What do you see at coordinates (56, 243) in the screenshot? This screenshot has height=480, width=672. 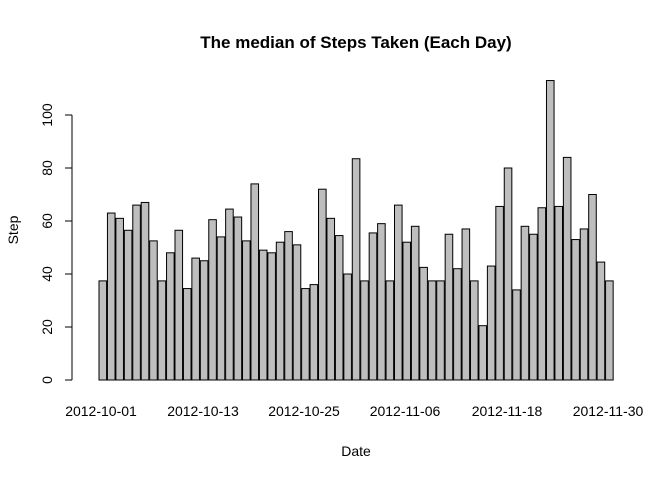 I see `y-axis: 0 20 40 60 80 100` at bounding box center [56, 243].